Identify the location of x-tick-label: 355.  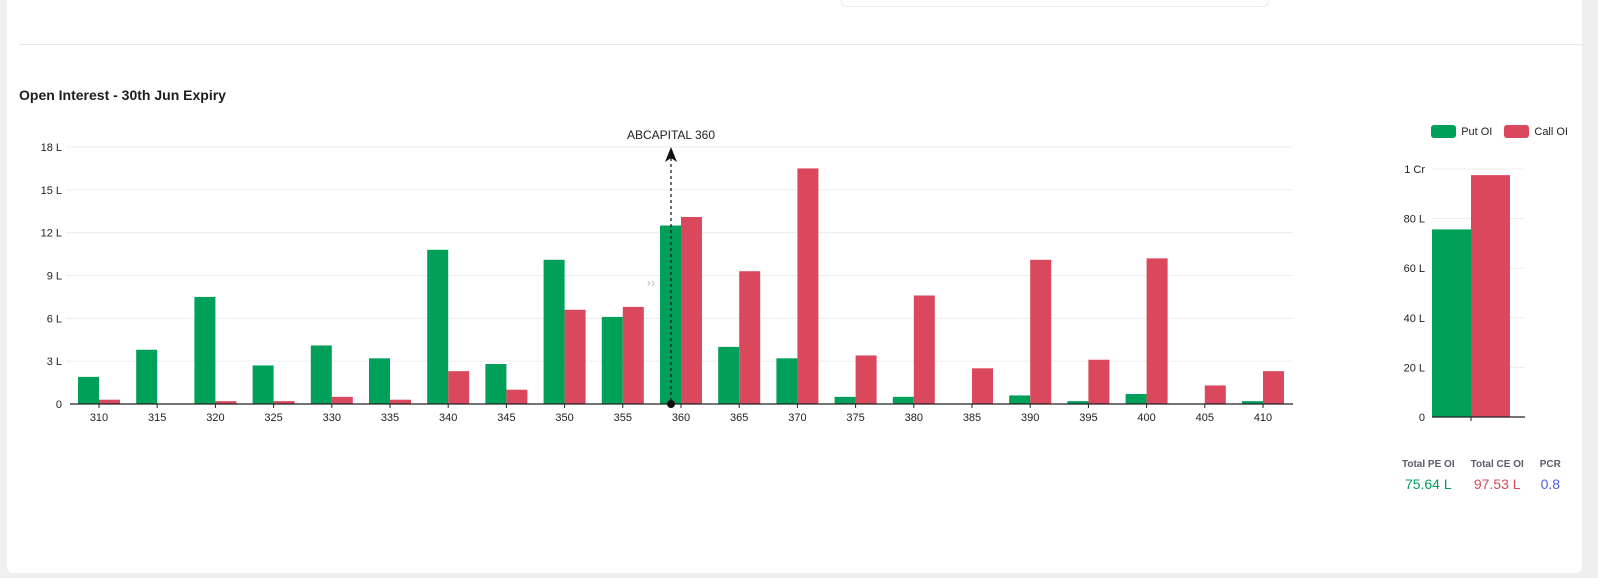
(623, 418).